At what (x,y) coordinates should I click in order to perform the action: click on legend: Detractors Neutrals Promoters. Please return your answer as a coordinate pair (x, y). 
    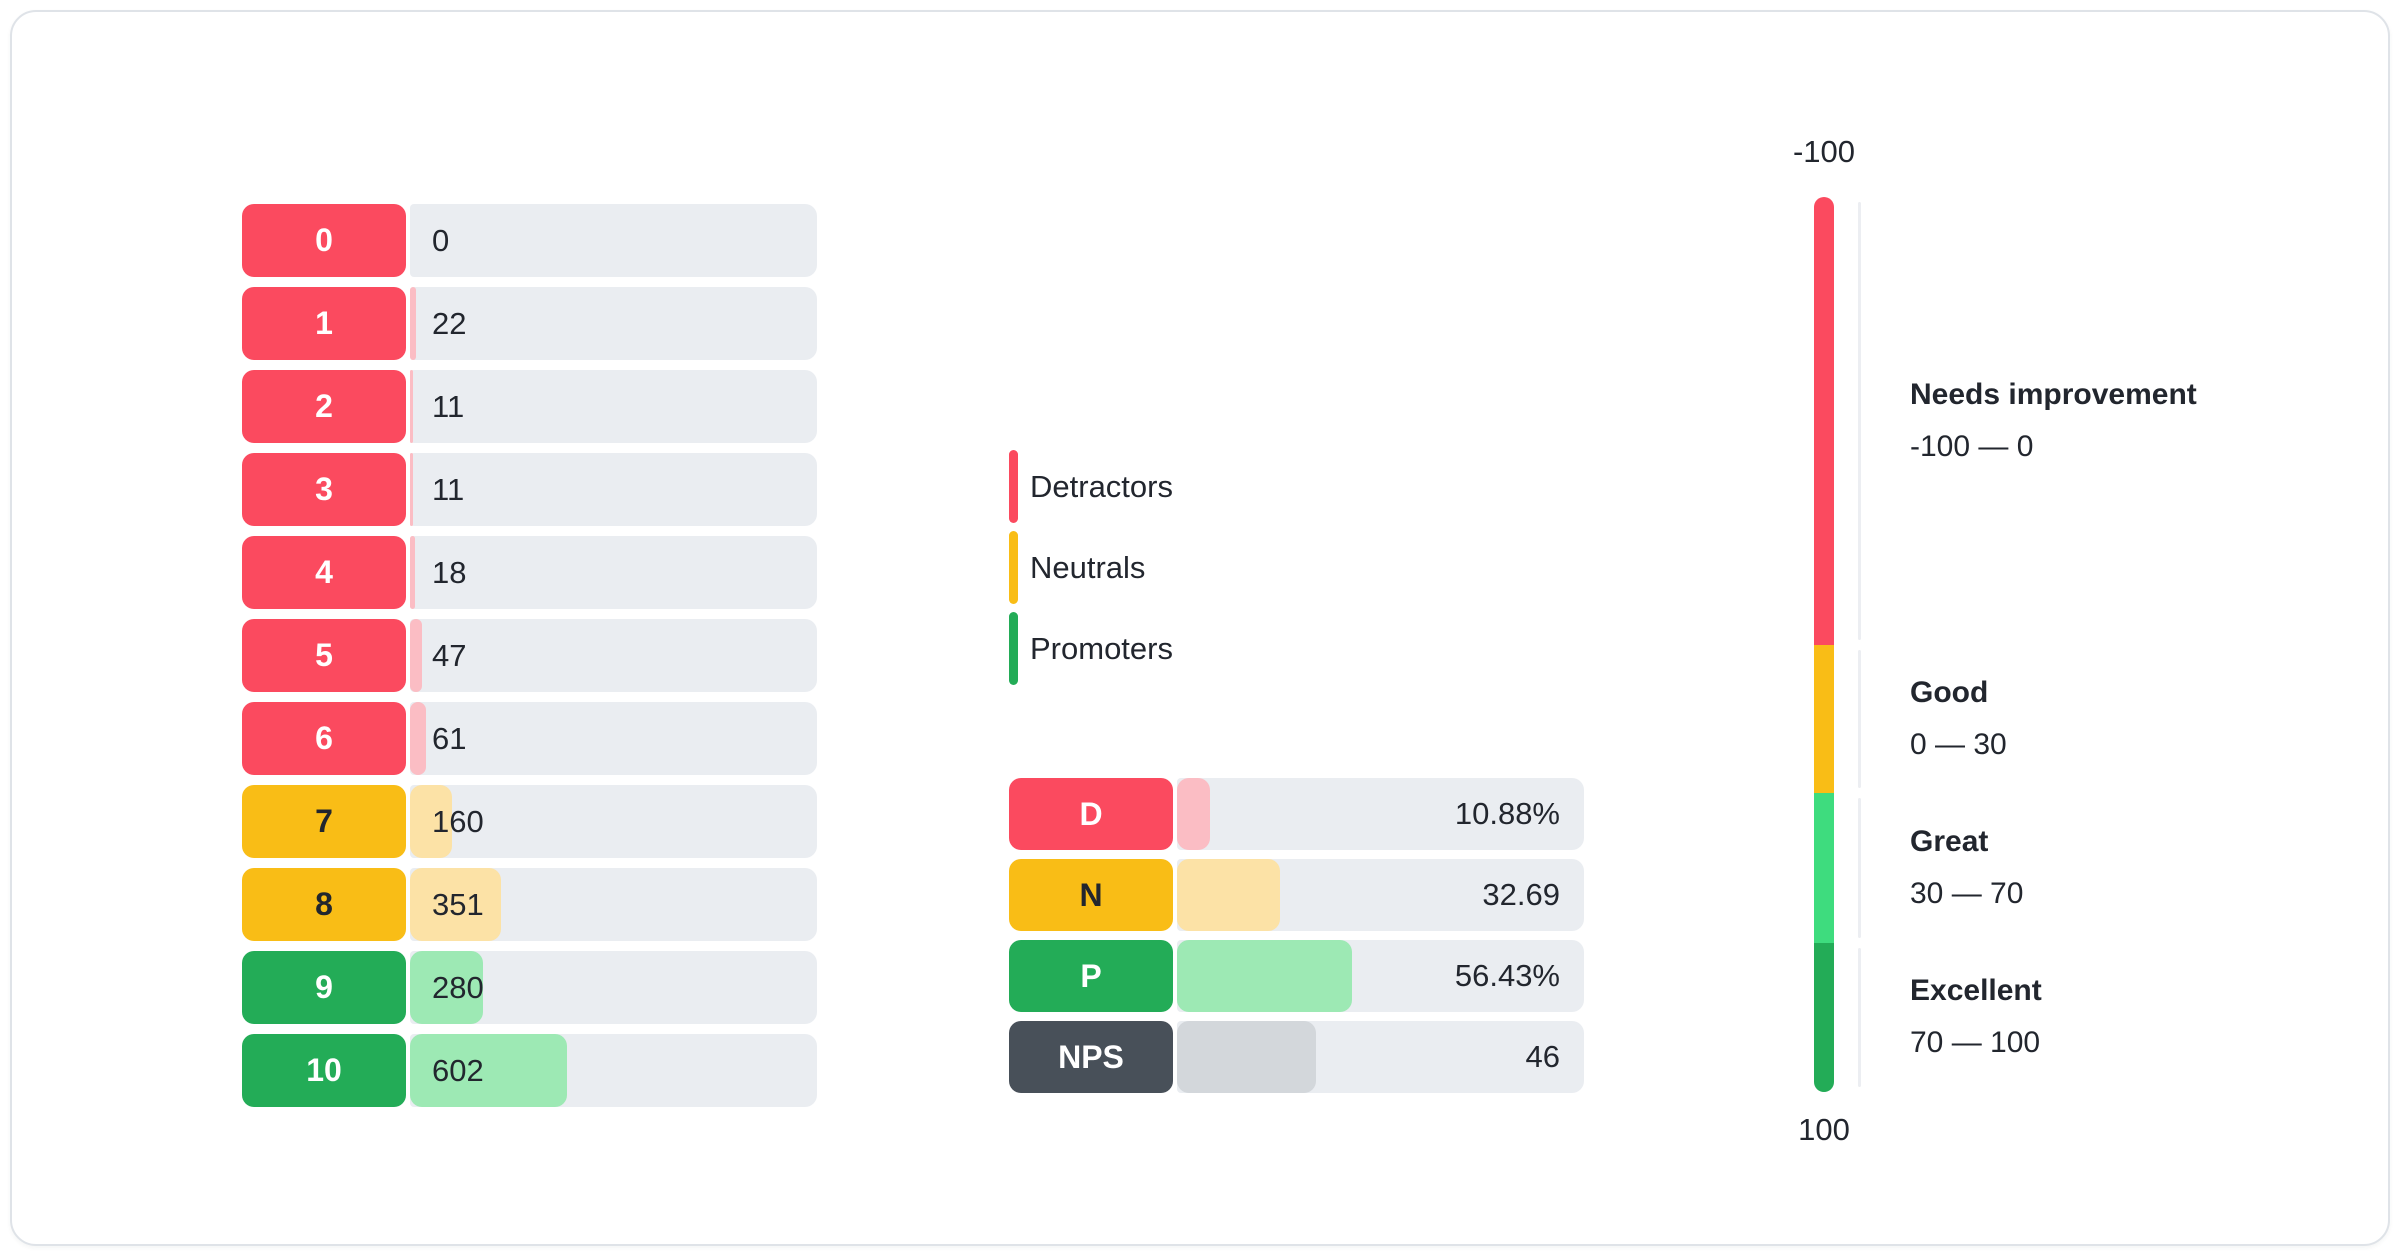
    Looking at the image, I should click on (1091, 571).